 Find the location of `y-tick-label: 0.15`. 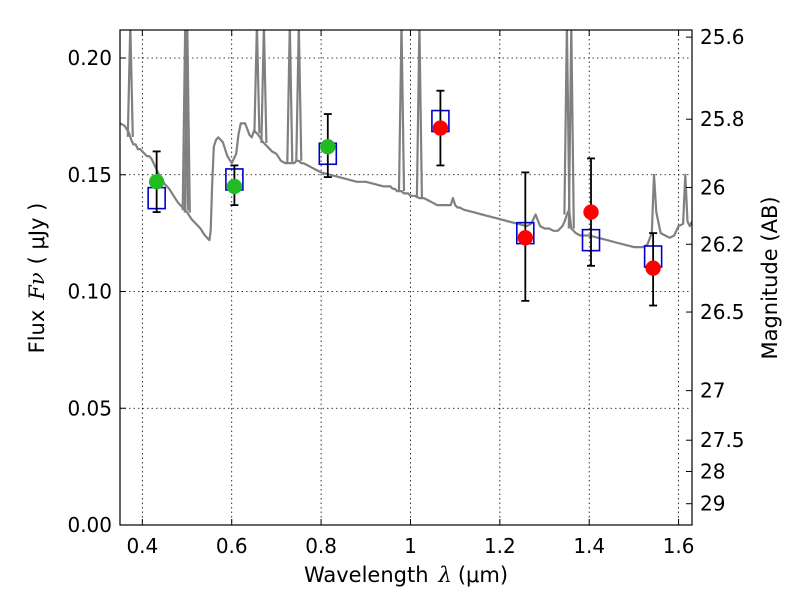

y-tick-label: 0.15 is located at coordinates (89, 175).